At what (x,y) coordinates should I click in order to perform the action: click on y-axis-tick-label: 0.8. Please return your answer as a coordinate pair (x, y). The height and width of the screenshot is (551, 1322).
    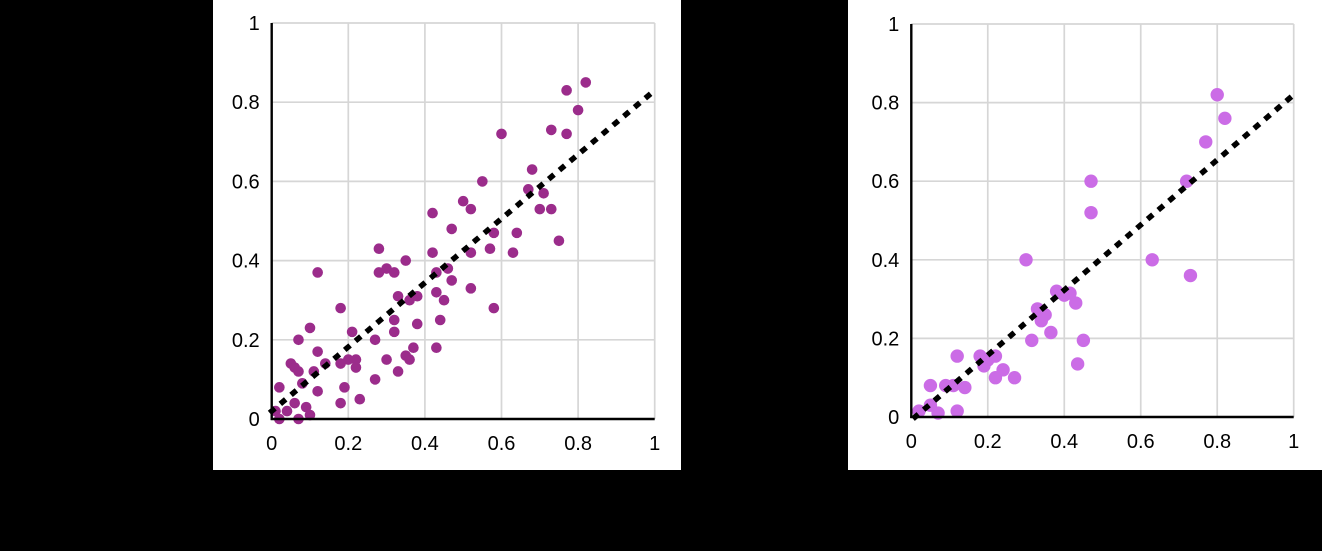
    Looking at the image, I should click on (246, 103).